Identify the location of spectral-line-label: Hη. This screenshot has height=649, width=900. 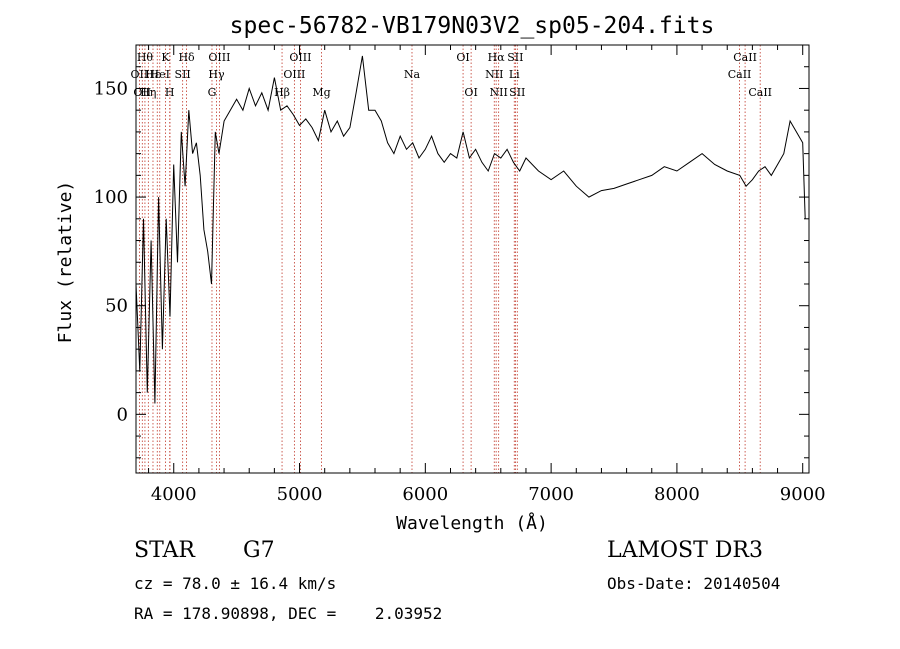
(148, 92).